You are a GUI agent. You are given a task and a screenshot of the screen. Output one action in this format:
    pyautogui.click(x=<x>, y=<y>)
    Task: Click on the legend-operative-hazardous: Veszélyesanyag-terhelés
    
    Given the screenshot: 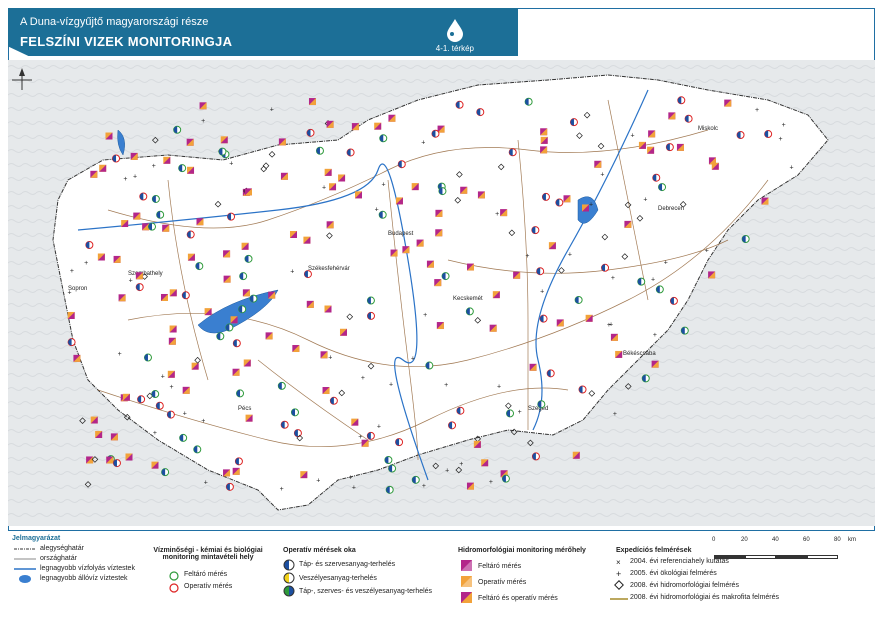 What is the action you would take?
    pyautogui.click(x=338, y=578)
    